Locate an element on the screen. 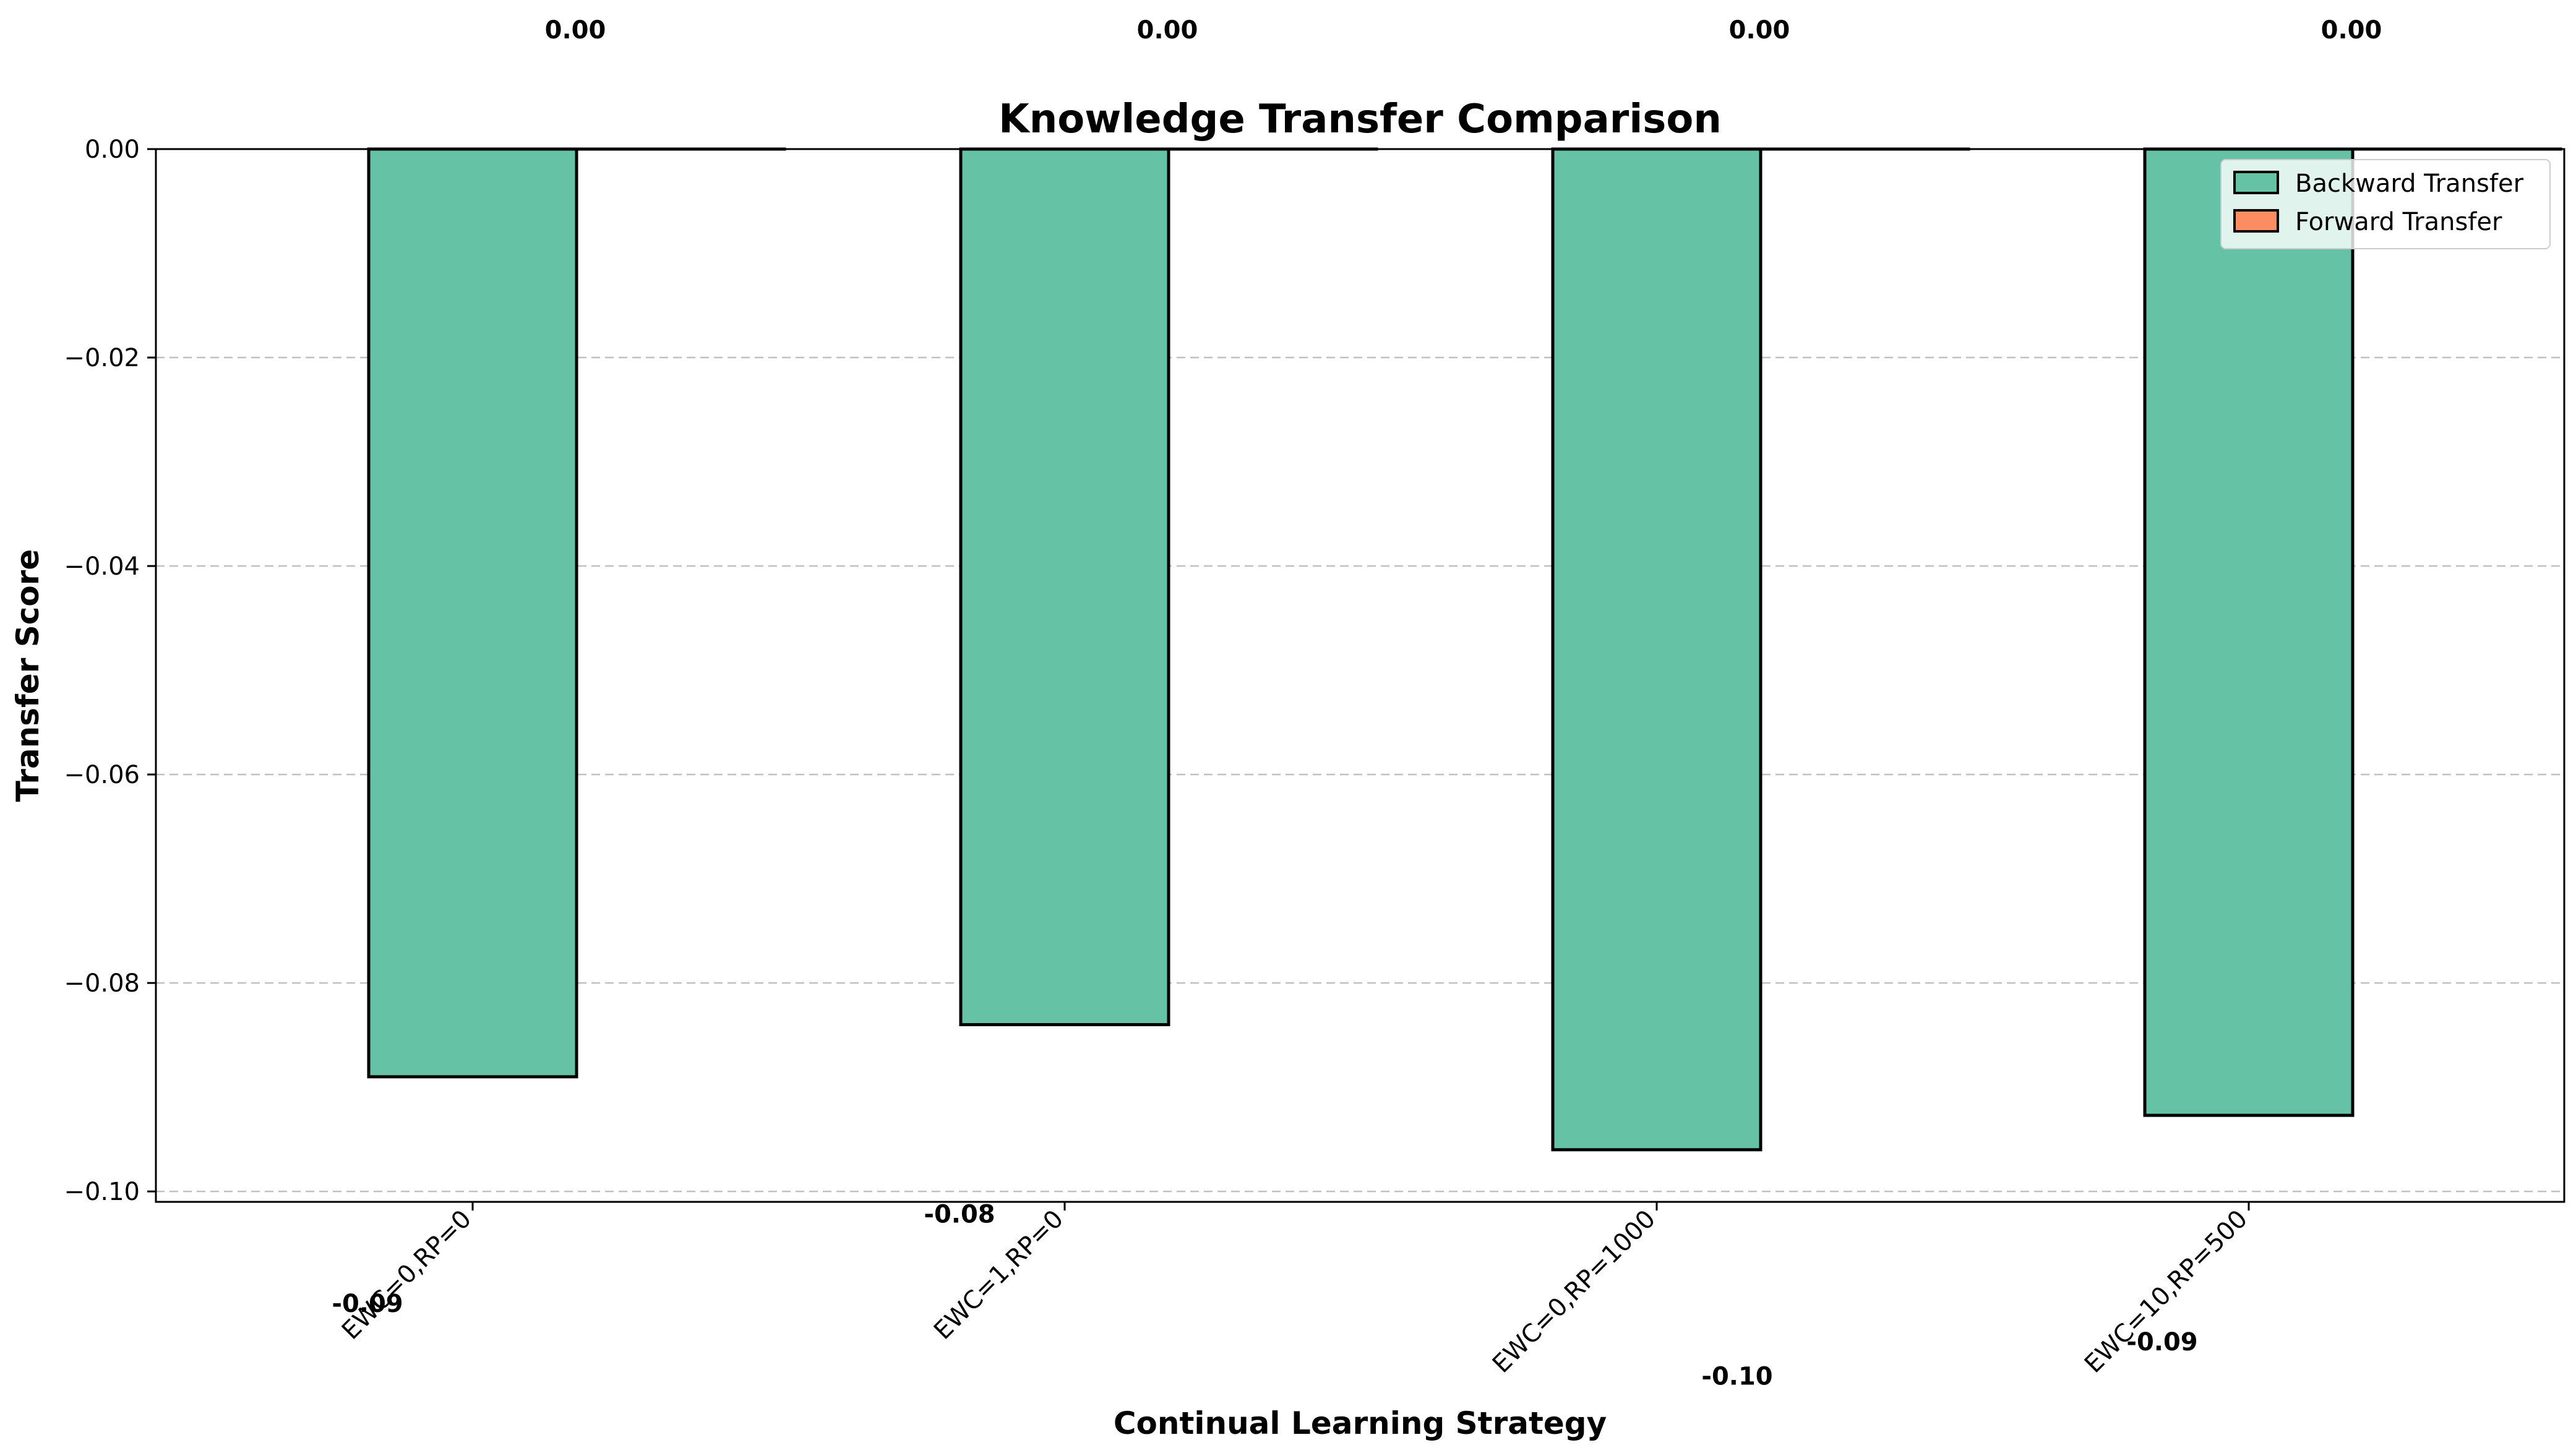 The width and height of the screenshot is (2576, 1453). y-tick-label: −0.04 is located at coordinates (102, 566).